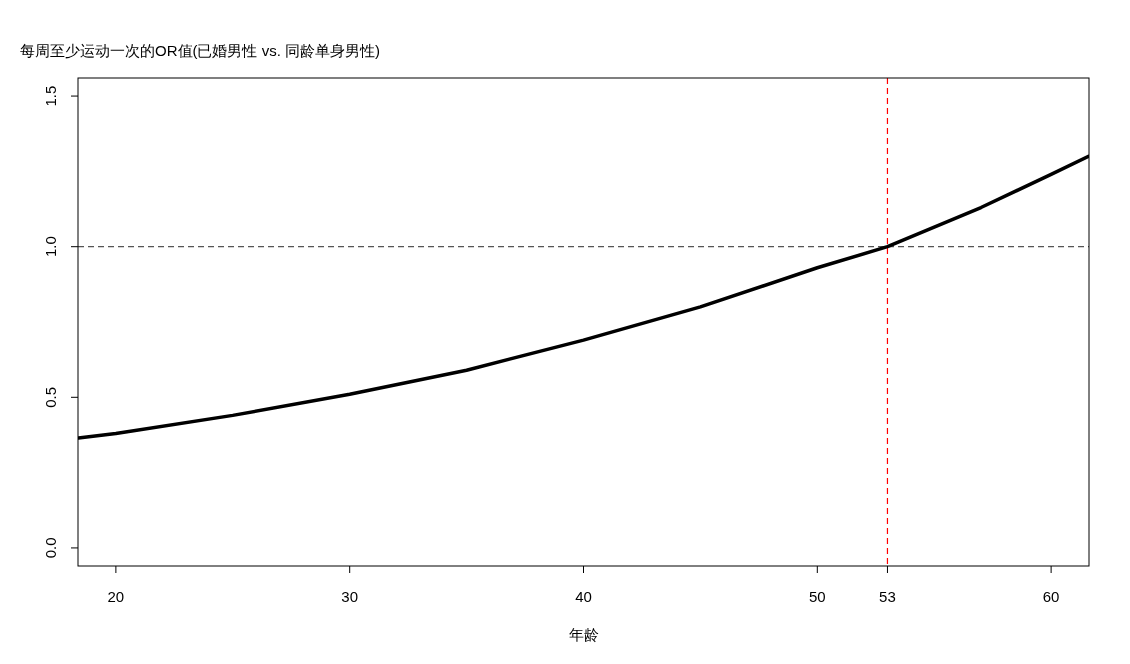  I want to click on y-tick-label: 1.5, so click(50, 96).